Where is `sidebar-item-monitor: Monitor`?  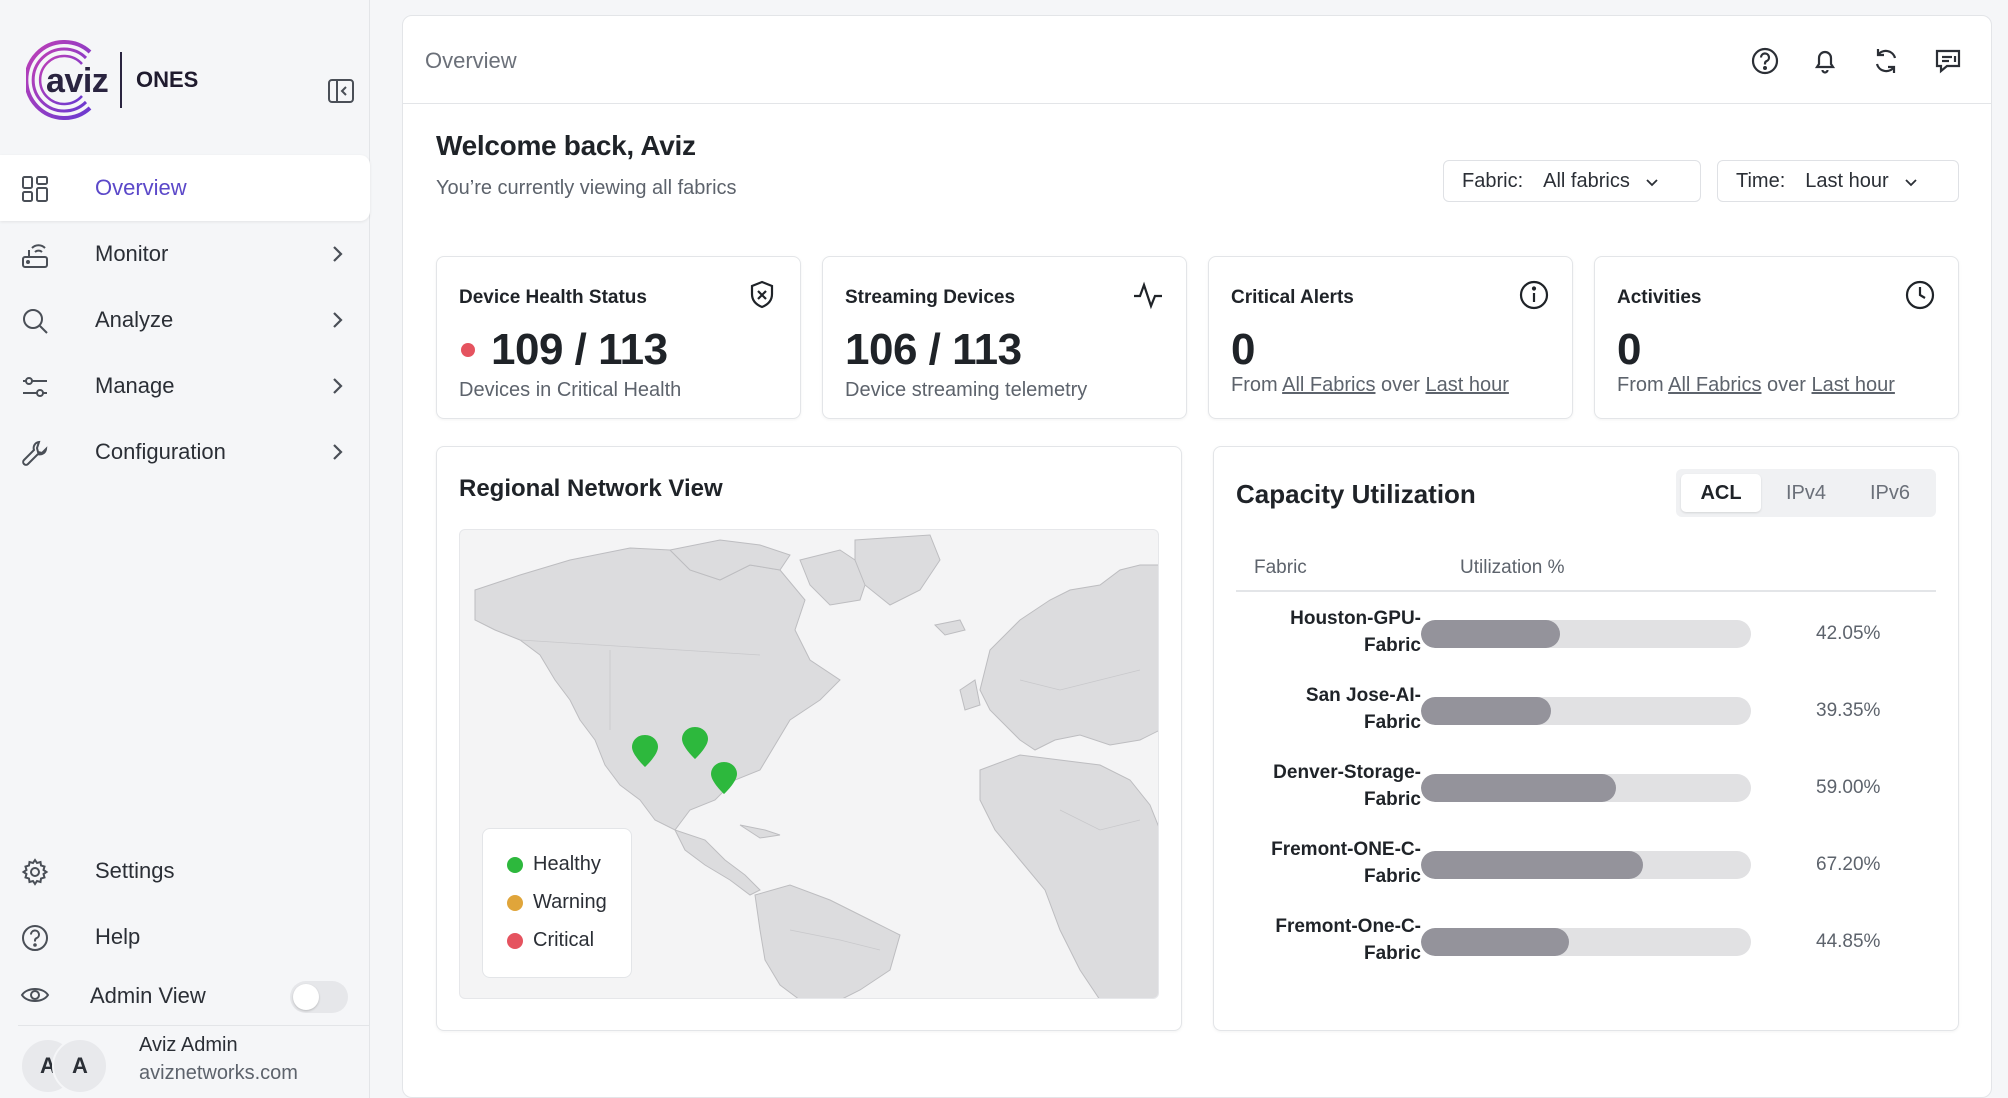 sidebar-item-monitor: Monitor is located at coordinates (185, 254).